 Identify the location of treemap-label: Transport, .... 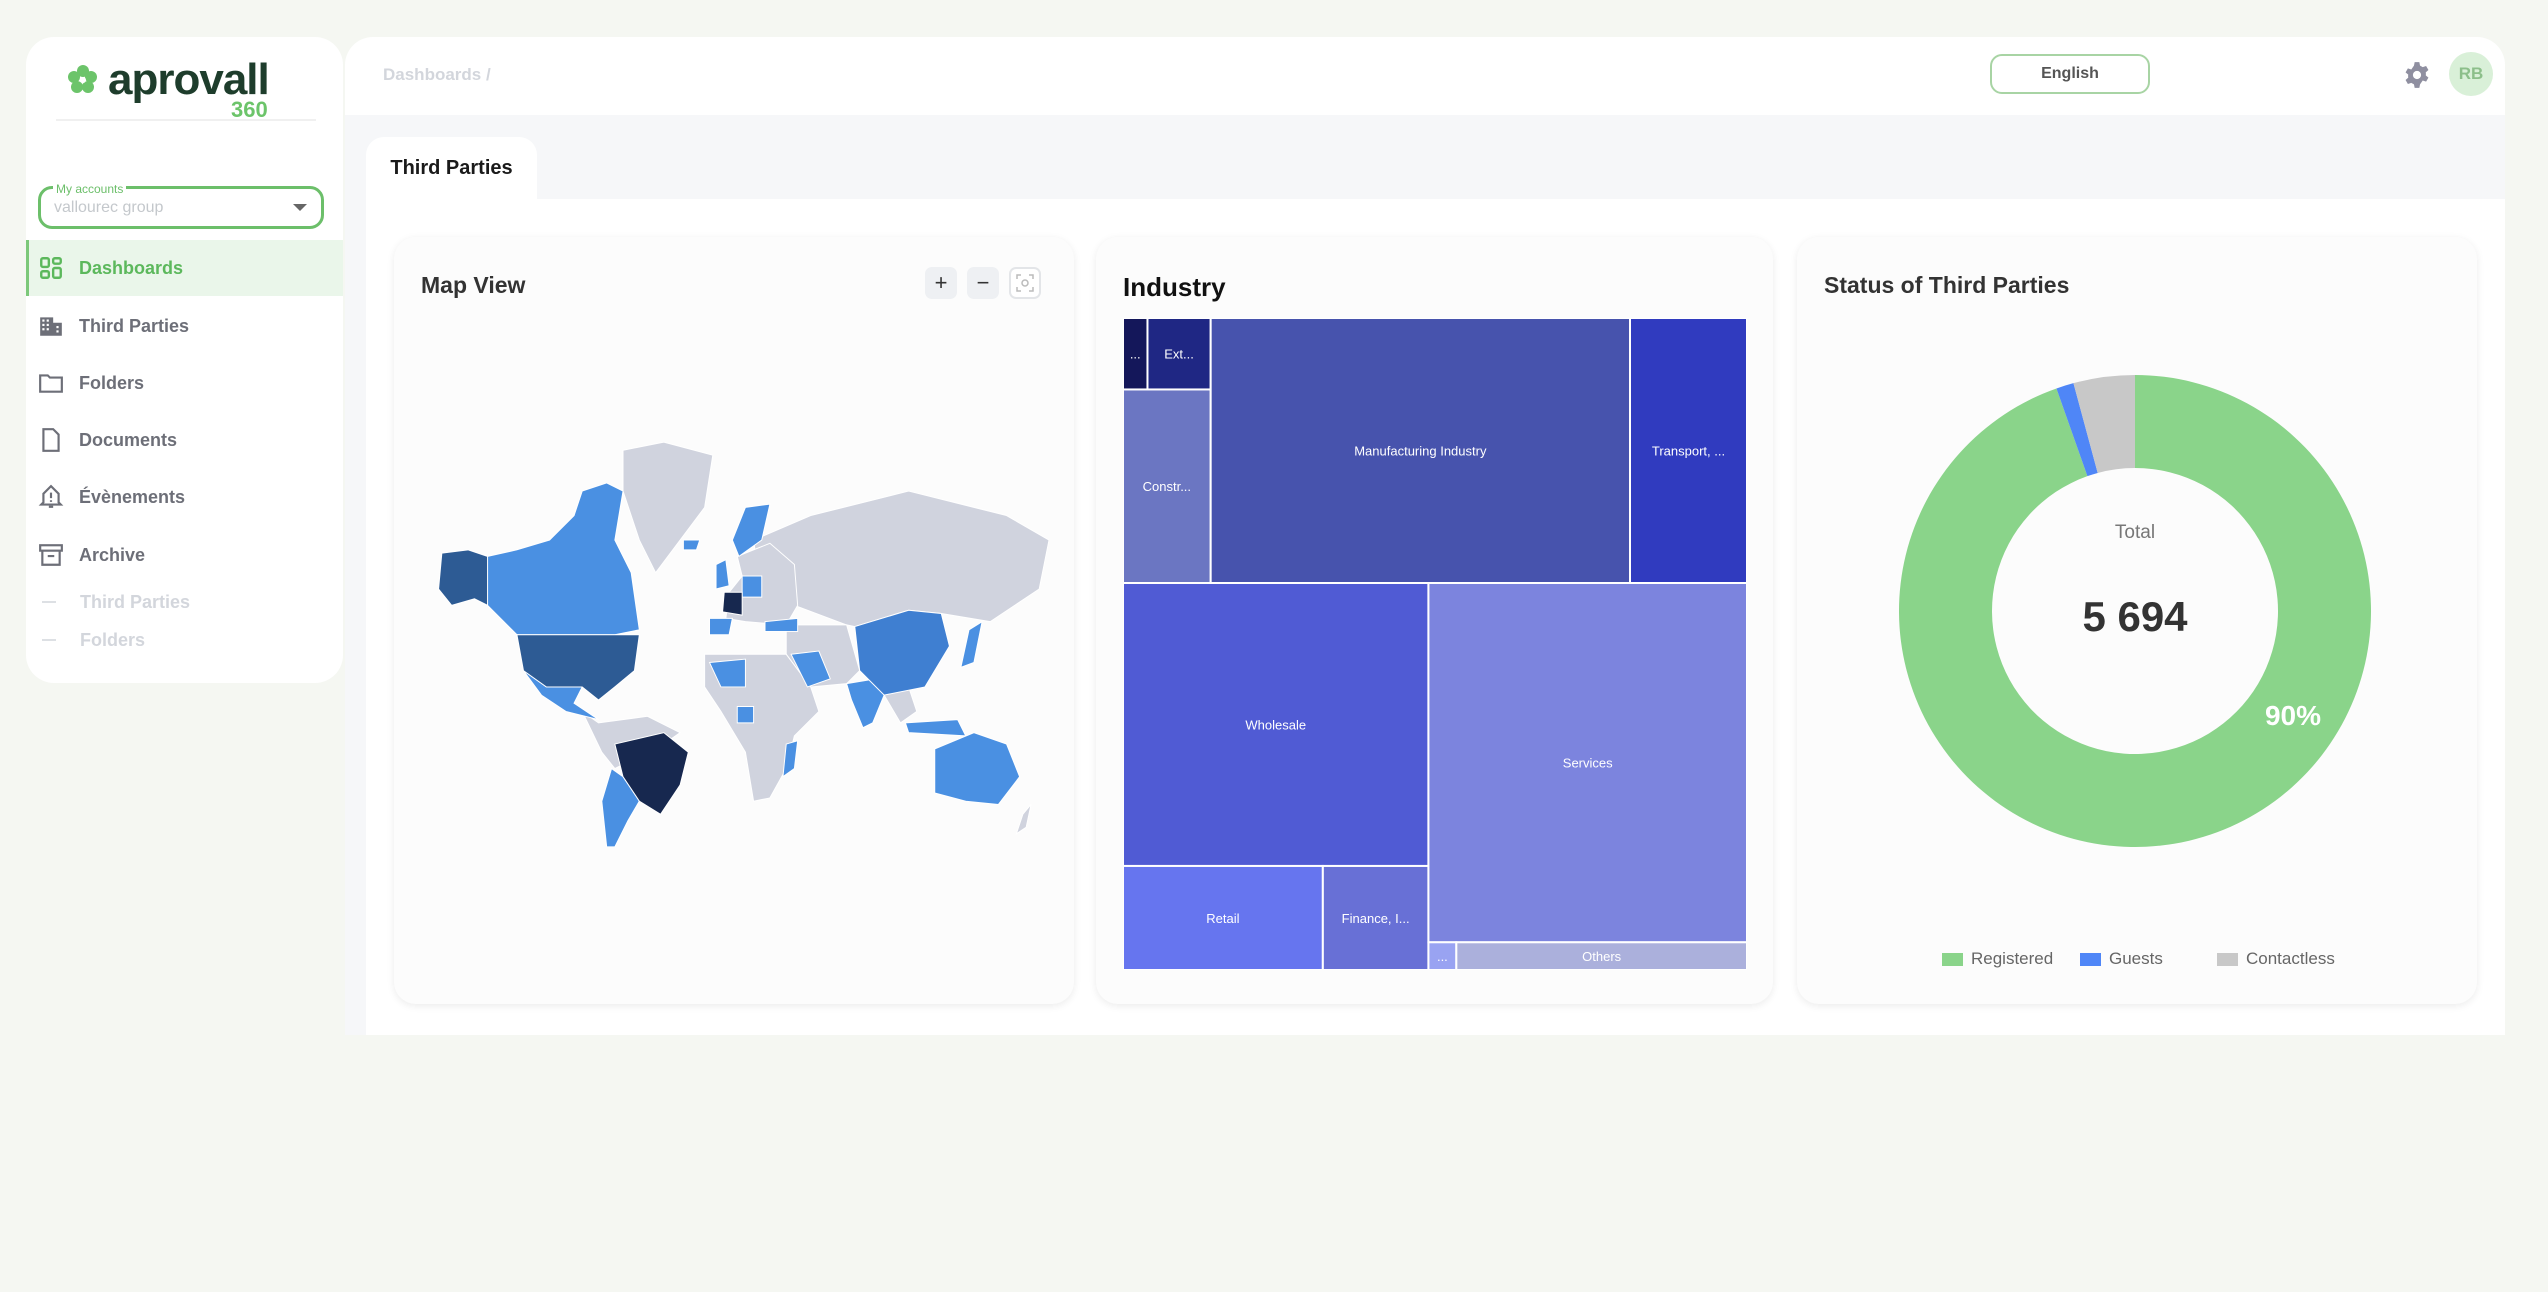
(1688, 450).